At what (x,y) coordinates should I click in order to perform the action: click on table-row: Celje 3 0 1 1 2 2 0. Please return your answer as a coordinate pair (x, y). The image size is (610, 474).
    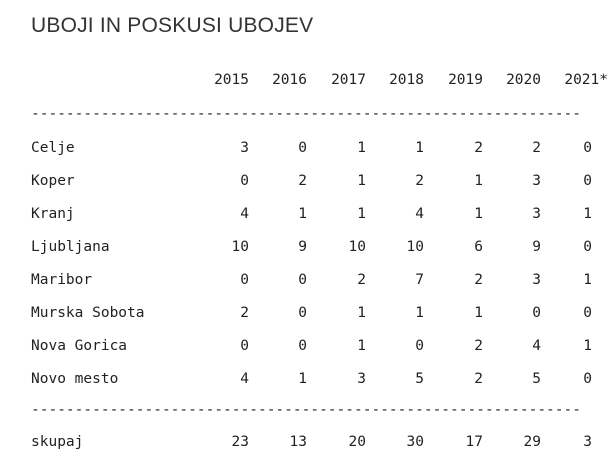
    Looking at the image, I should click on (311, 150).